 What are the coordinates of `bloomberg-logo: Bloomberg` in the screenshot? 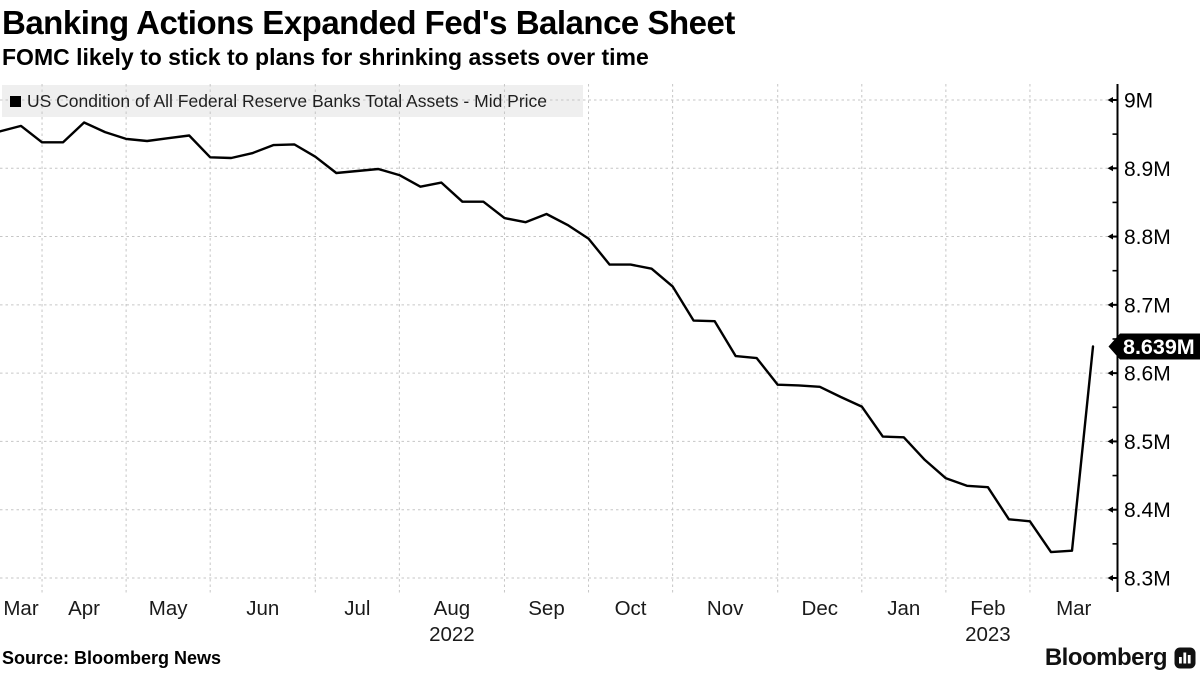 It's located at (1120, 658).